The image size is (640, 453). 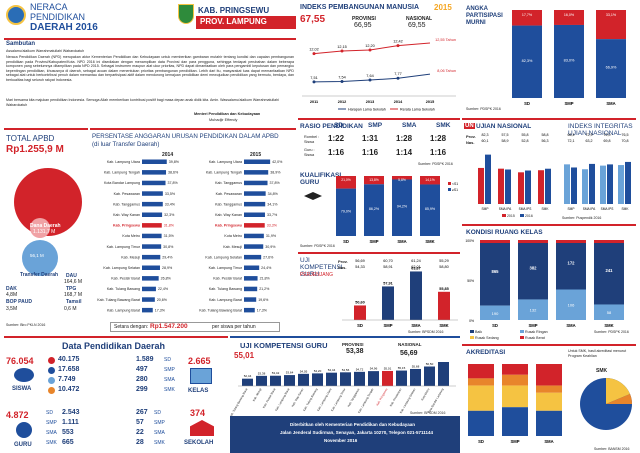 I want to click on apbd-circles, so click(x=48, y=222).